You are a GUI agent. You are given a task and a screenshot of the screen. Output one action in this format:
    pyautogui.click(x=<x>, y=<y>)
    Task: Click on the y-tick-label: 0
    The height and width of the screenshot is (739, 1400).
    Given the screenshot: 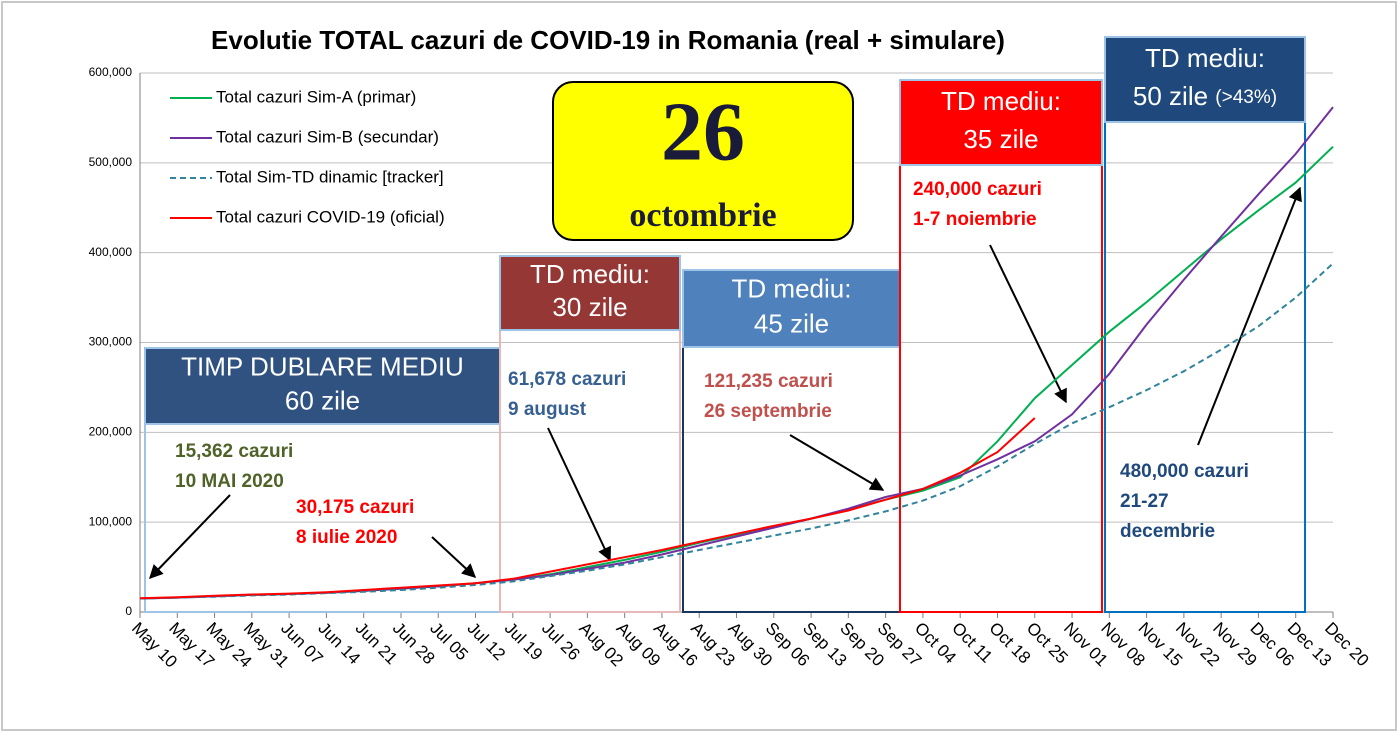 What is the action you would take?
    pyautogui.click(x=128, y=611)
    